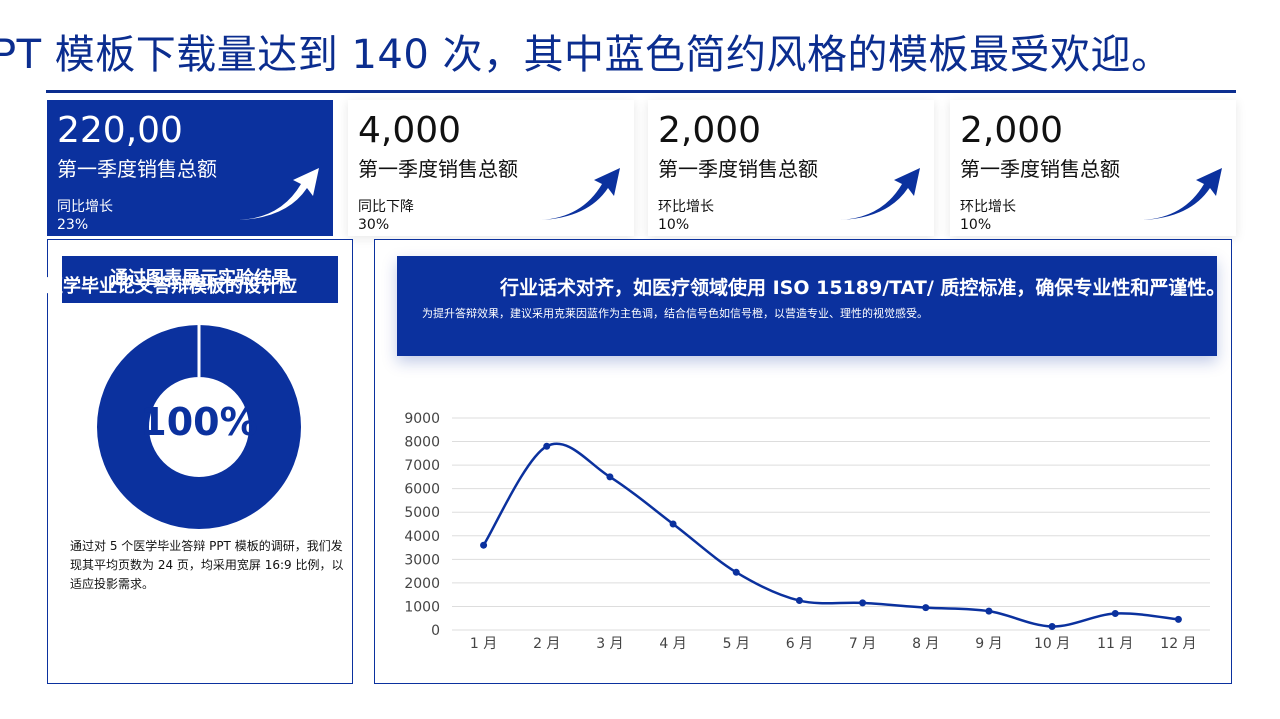  I want to click on overlapping-caption: 医学毕业论文答辩模板的设计应, so click(171, 286).